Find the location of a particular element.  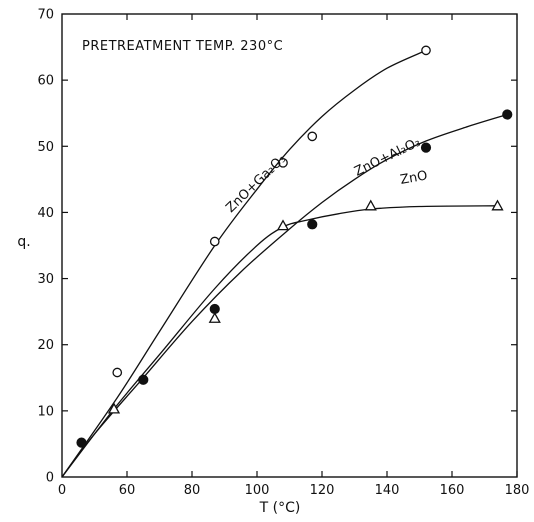

y-tick-label-10: 10 is located at coordinates (45, 411).